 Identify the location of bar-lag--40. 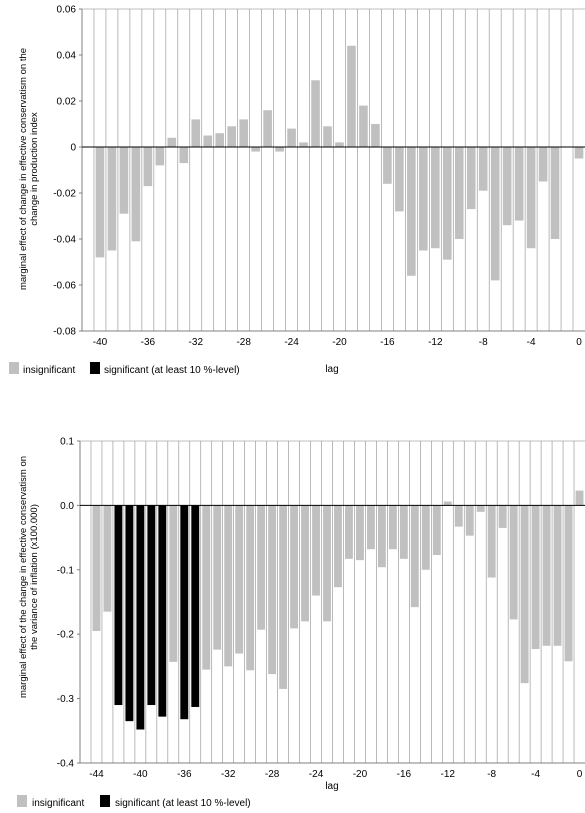
(140, 617).